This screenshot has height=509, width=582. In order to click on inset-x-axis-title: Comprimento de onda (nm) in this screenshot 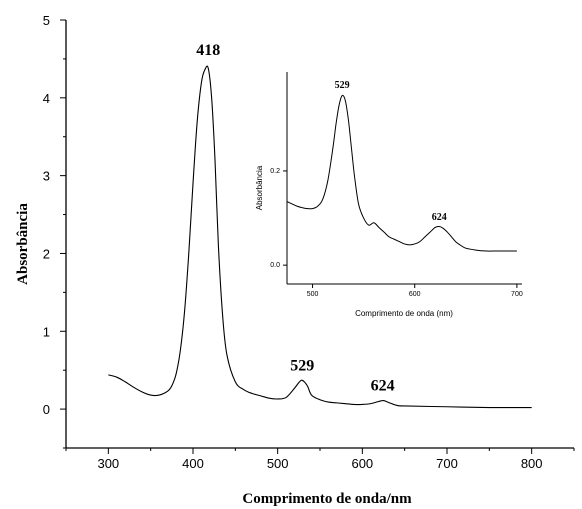, I will do `click(404, 313)`.